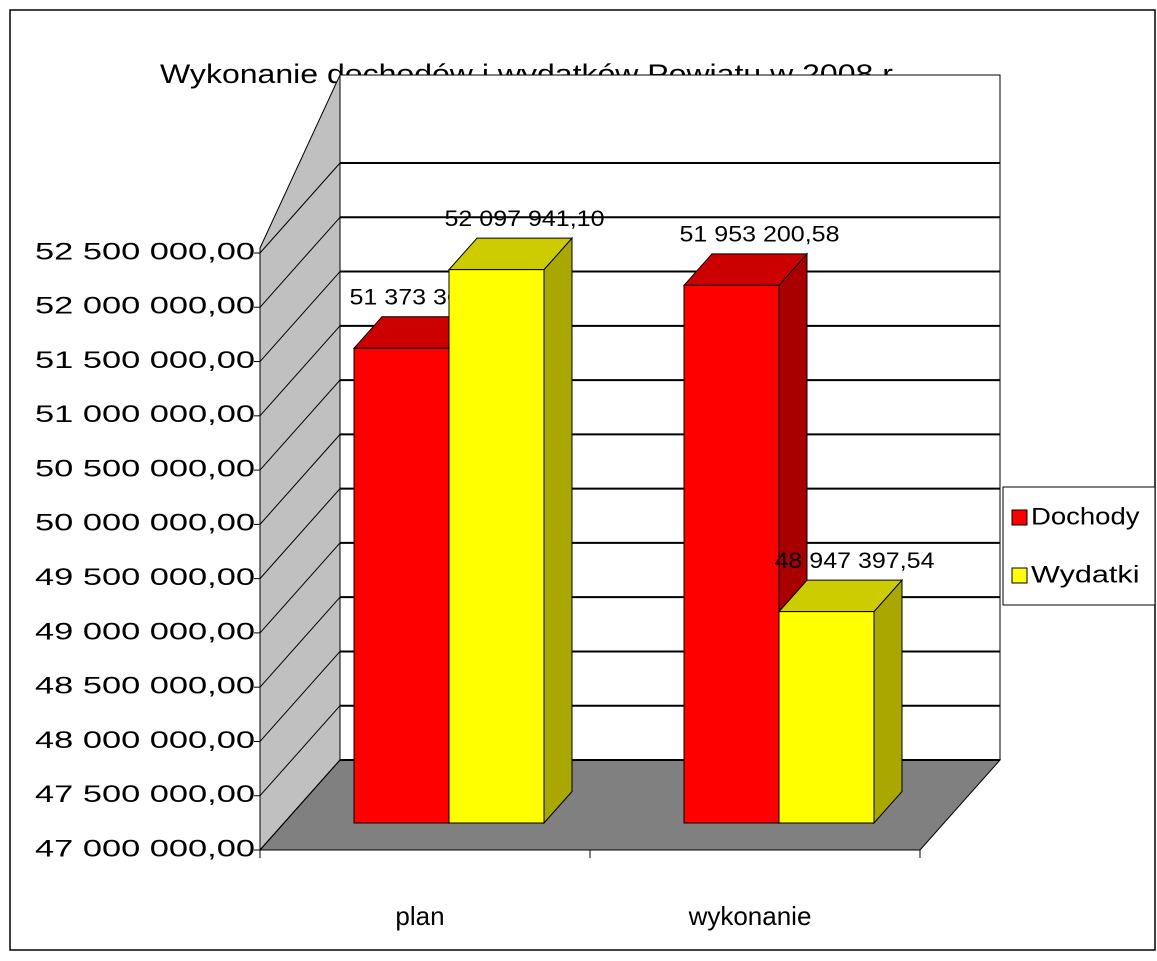  What do you see at coordinates (145, 848) in the screenshot?
I see `y-tick-label: 47 000 000,00` at bounding box center [145, 848].